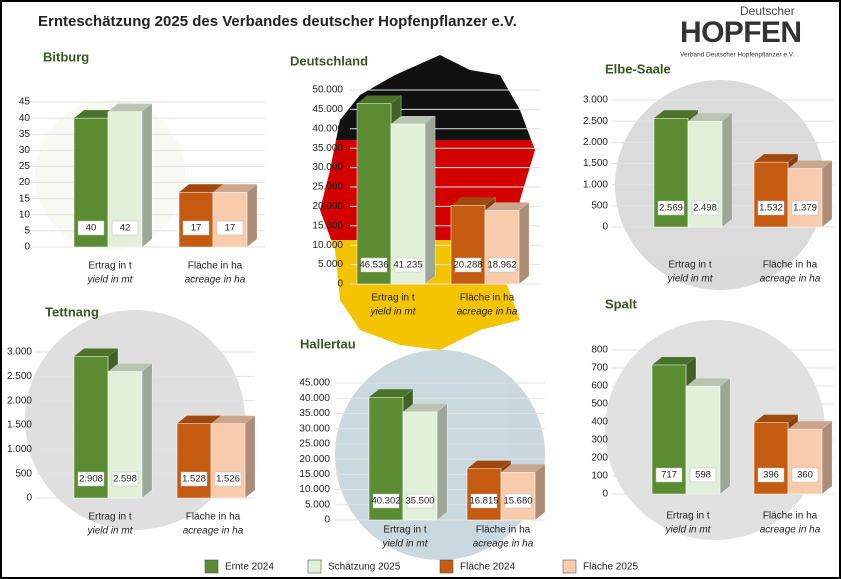 This screenshot has height=579, width=841. What do you see at coordinates (25, 198) in the screenshot?
I see `y-tick-label: 15` at bounding box center [25, 198].